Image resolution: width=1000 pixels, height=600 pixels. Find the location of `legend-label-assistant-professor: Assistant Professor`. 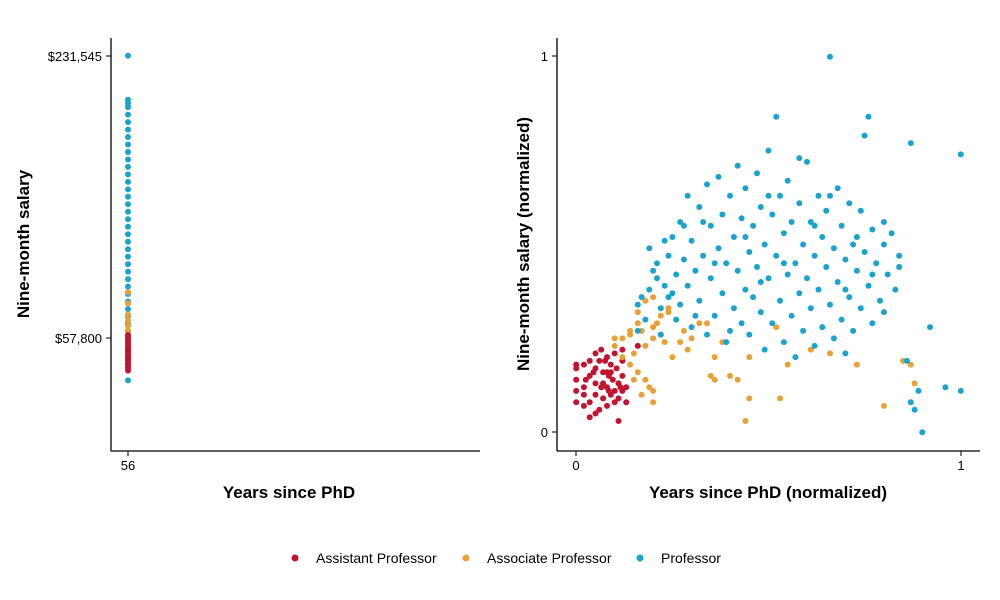

legend-label-assistant-professor: Assistant Professor is located at coordinates (376, 558).